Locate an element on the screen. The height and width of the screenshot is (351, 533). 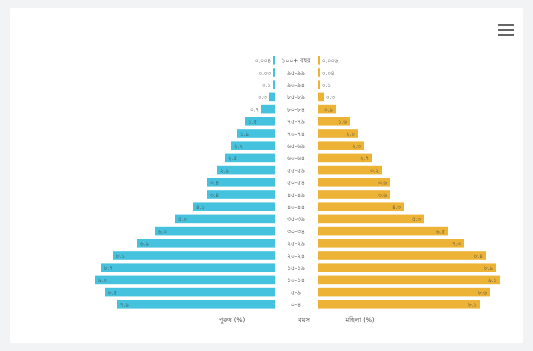
female-value-label: ৬.৫ is located at coordinates (440, 232).